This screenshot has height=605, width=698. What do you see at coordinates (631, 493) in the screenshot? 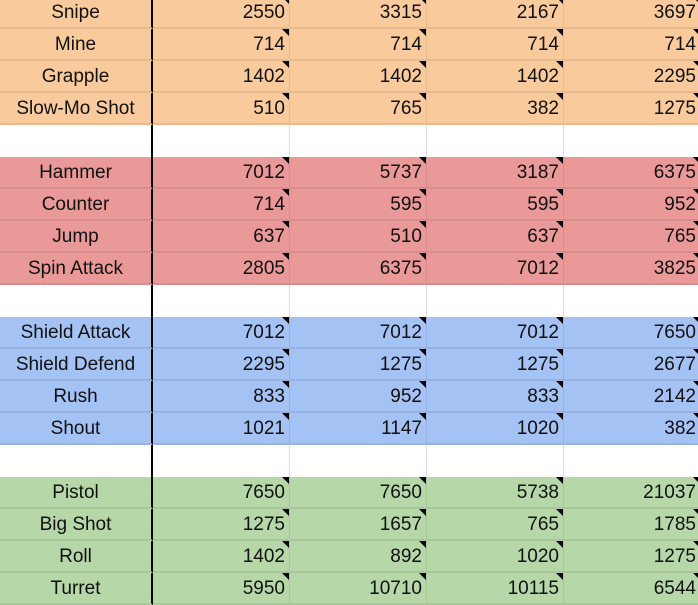
I see `value-cell: 21037` at bounding box center [631, 493].